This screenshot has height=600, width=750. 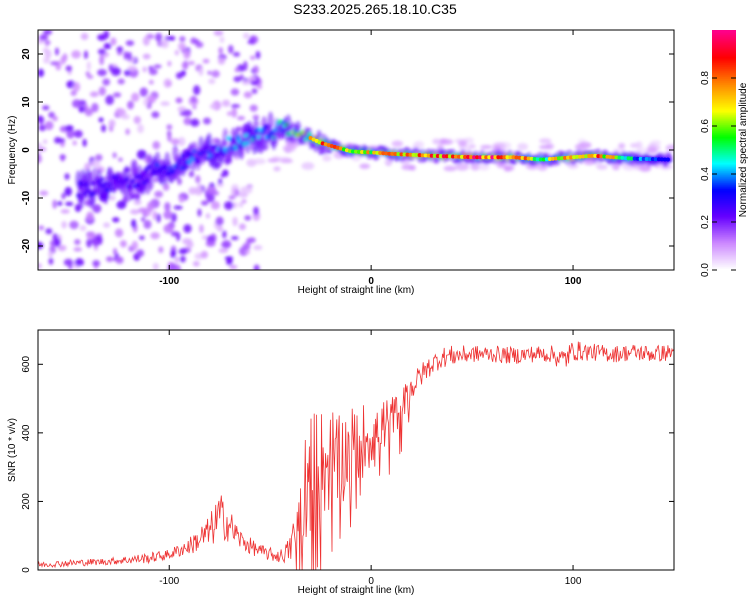 What do you see at coordinates (12, 450) in the screenshot?
I see `snr-y-label: SNR (10 * v/v)` at bounding box center [12, 450].